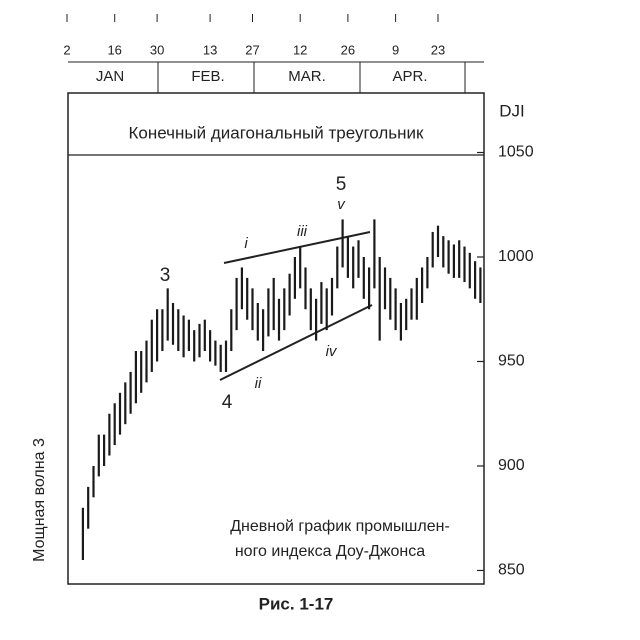 Image resolution: width=640 pixels, height=640 pixels. What do you see at coordinates (307, 76) in the screenshot?
I see `month-label: MAR.` at bounding box center [307, 76].